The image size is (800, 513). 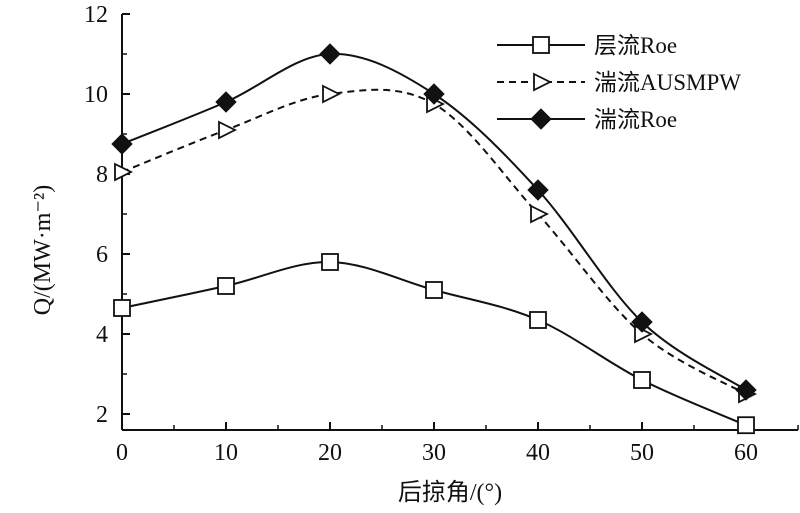 I want to click on y-tick-label: 10, so click(x=96, y=95).